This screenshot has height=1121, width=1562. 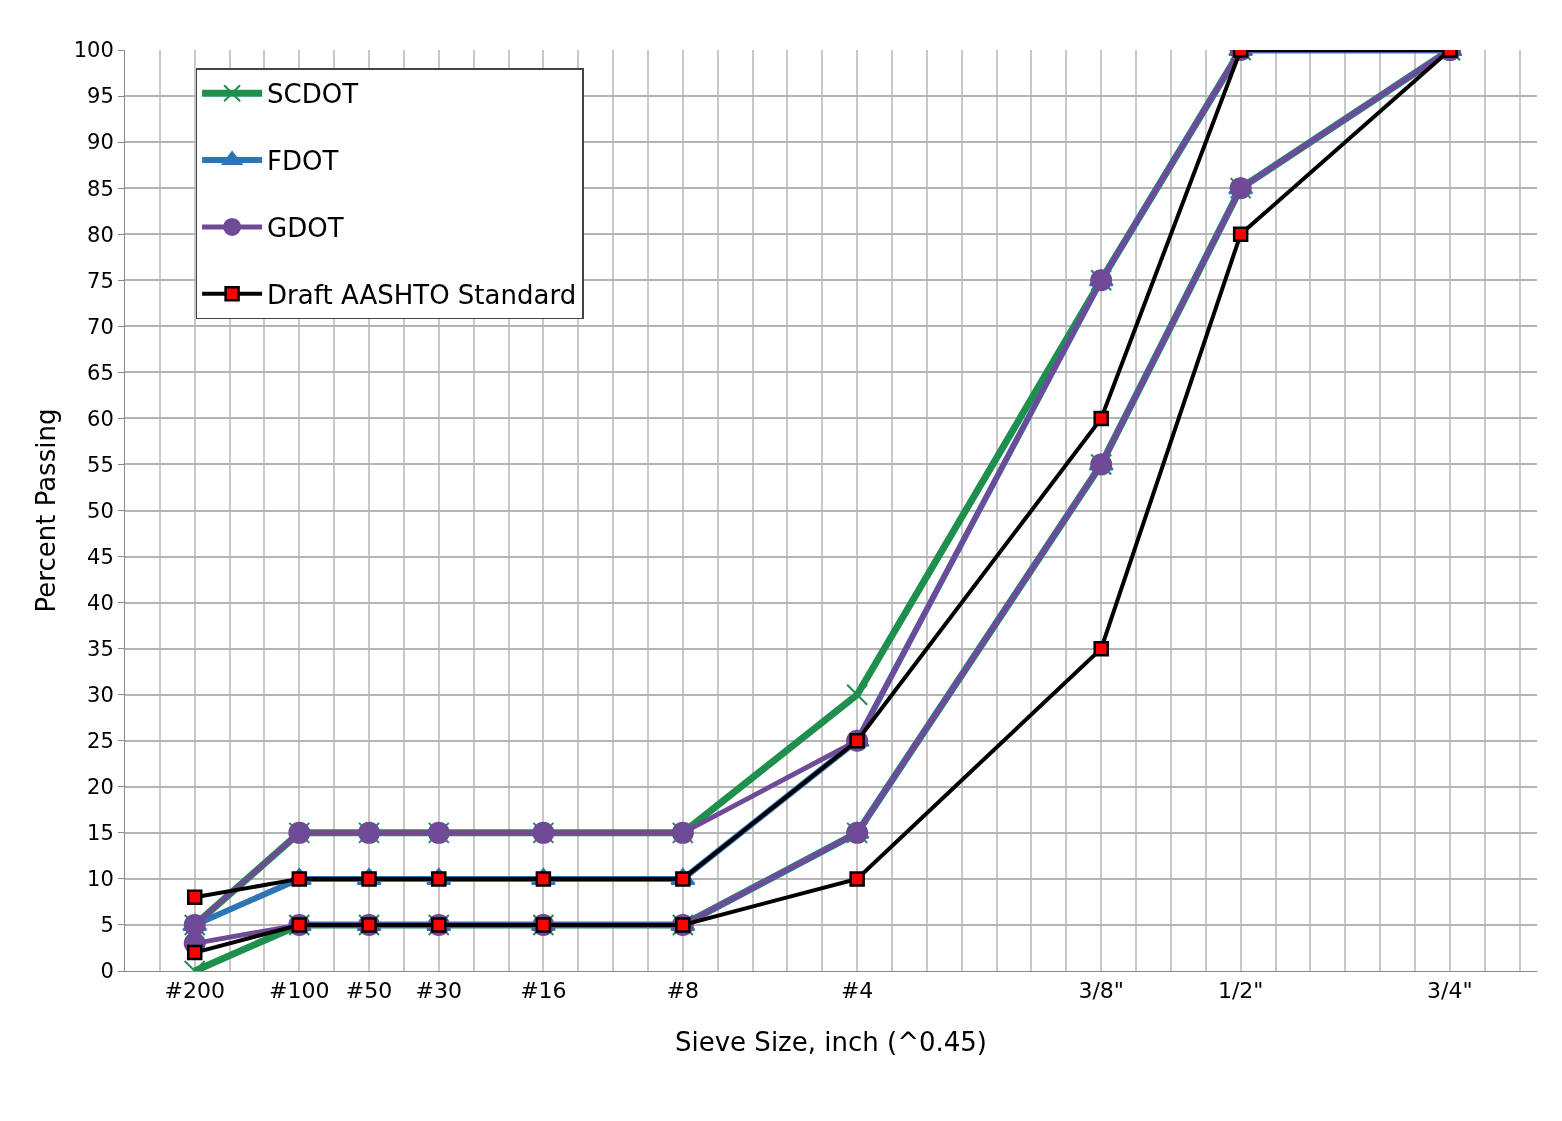 What do you see at coordinates (100, 464) in the screenshot?
I see `y-tick-label: 55` at bounding box center [100, 464].